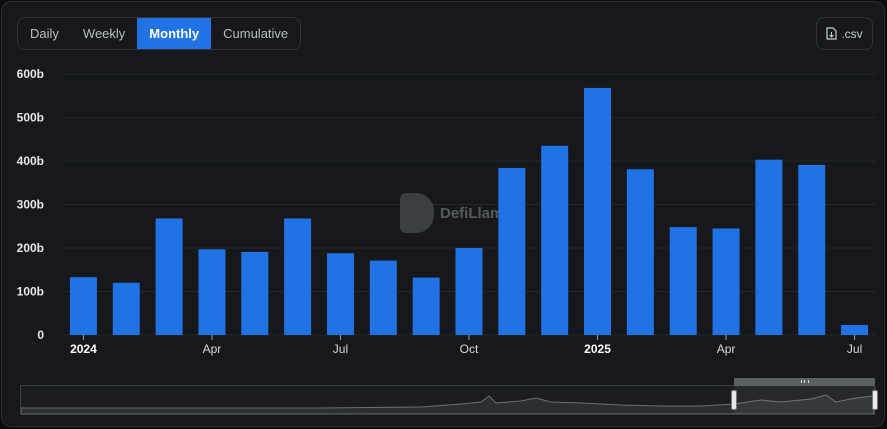 The width and height of the screenshot is (887, 429). I want to click on tab-cumulative: Cumulative, so click(256, 33).